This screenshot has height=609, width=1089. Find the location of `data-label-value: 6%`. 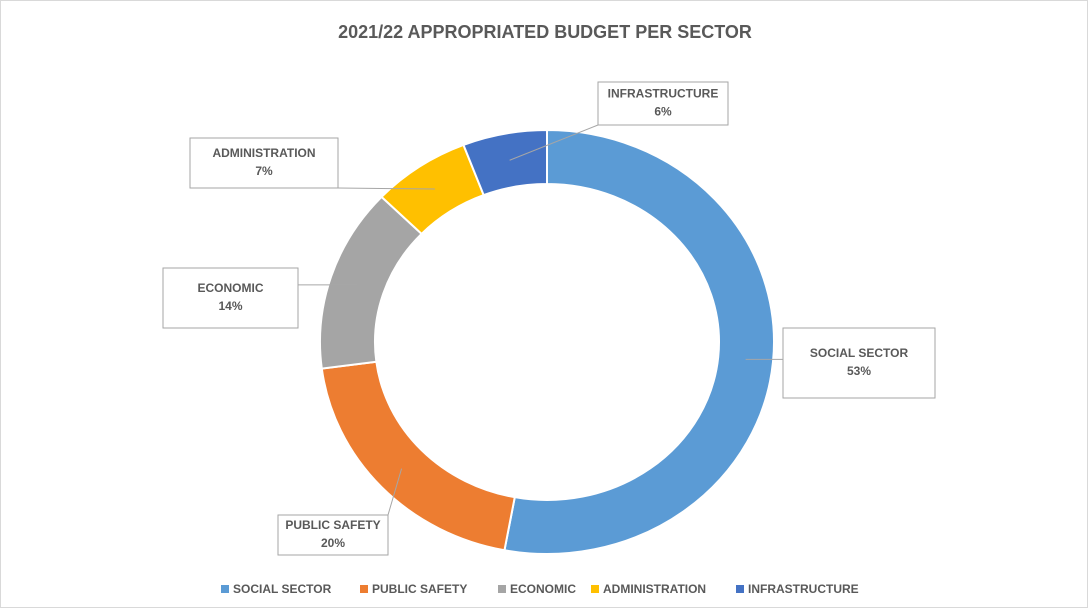

data-label-value: 6% is located at coordinates (663, 112).